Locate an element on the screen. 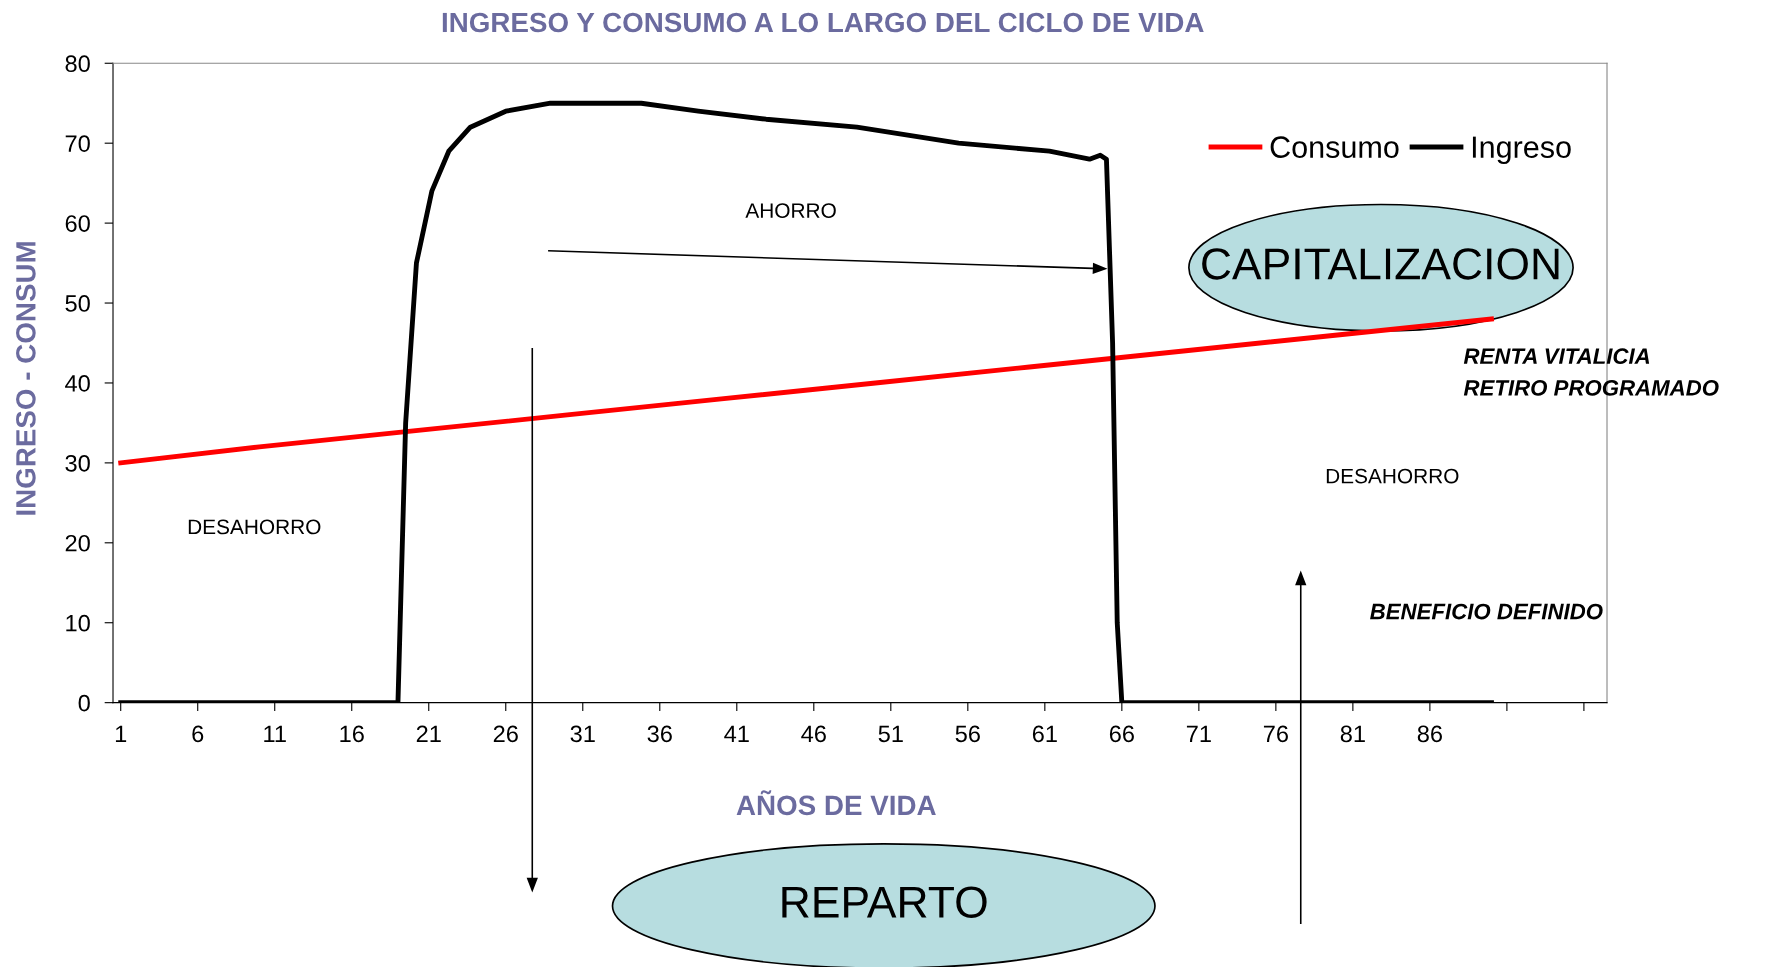  y-tick-label: 0 is located at coordinates (84, 703).